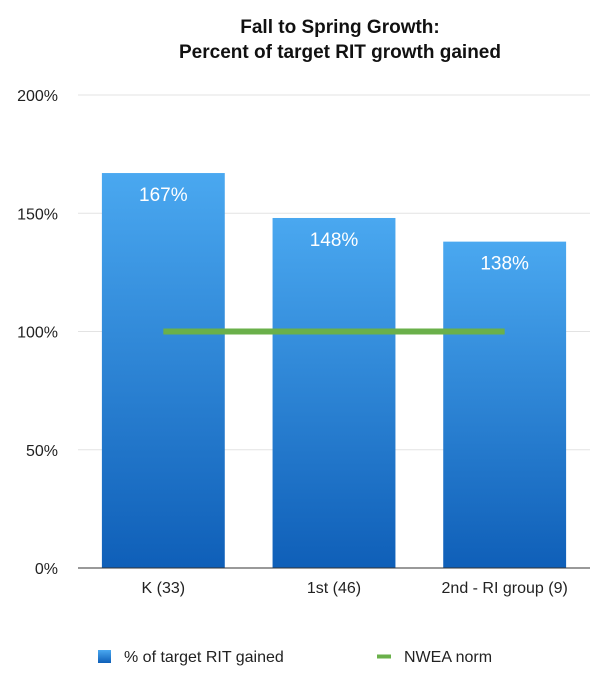  What do you see at coordinates (104, 656) in the screenshot?
I see `legend-swatch-bar` at bounding box center [104, 656].